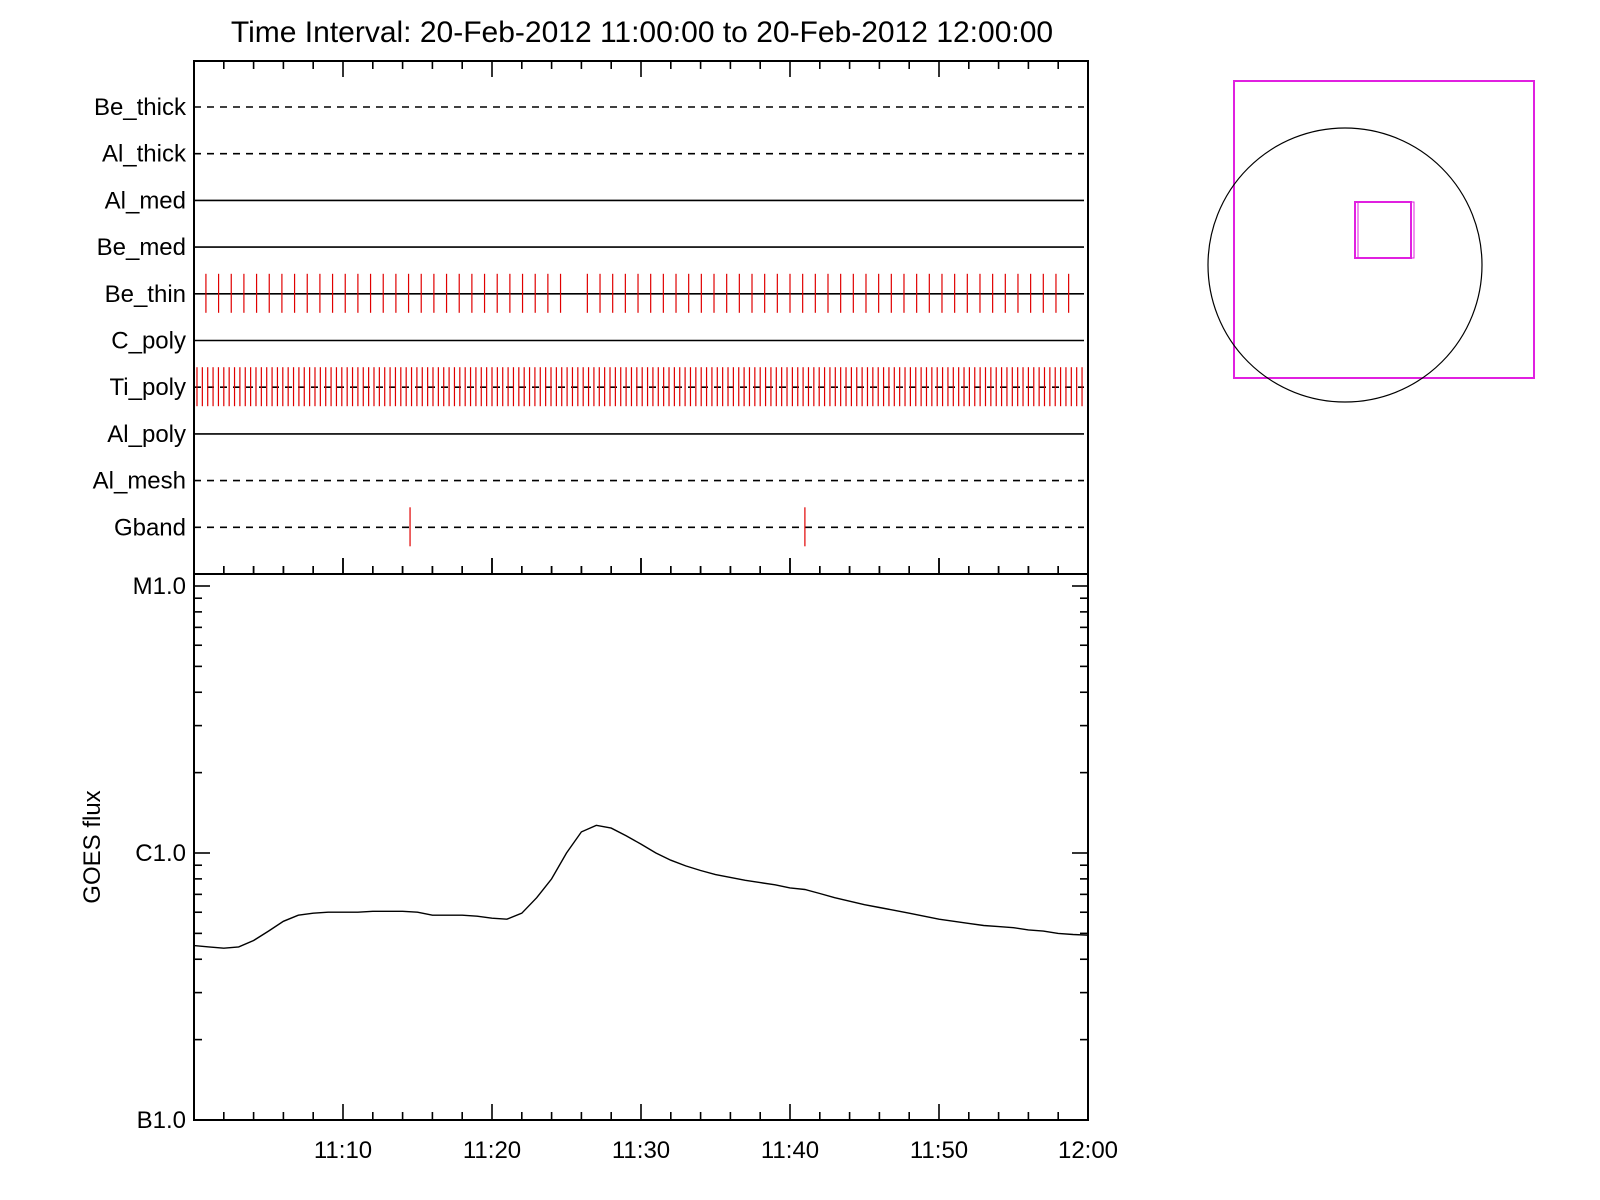 This screenshot has width=1600, height=1200. What do you see at coordinates (641, 1150) in the screenshot?
I see `x-tick-label: 11:30` at bounding box center [641, 1150].